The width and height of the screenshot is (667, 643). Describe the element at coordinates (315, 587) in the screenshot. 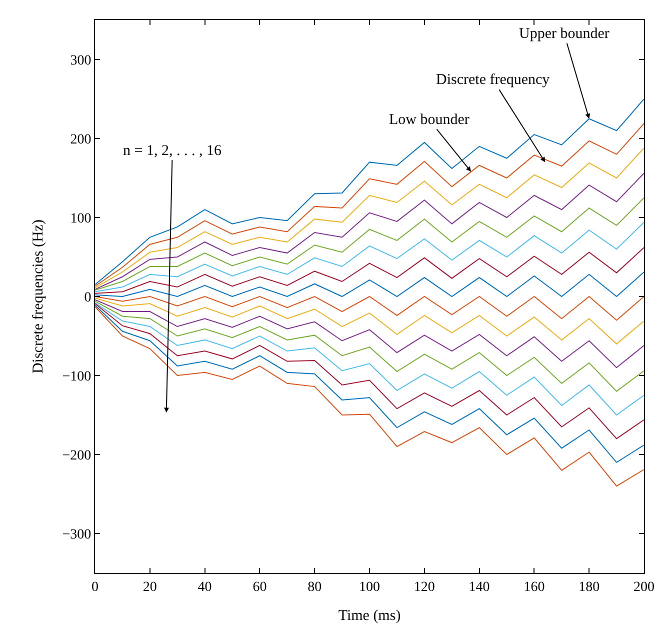

I see `x-tick-label: 80` at that location.